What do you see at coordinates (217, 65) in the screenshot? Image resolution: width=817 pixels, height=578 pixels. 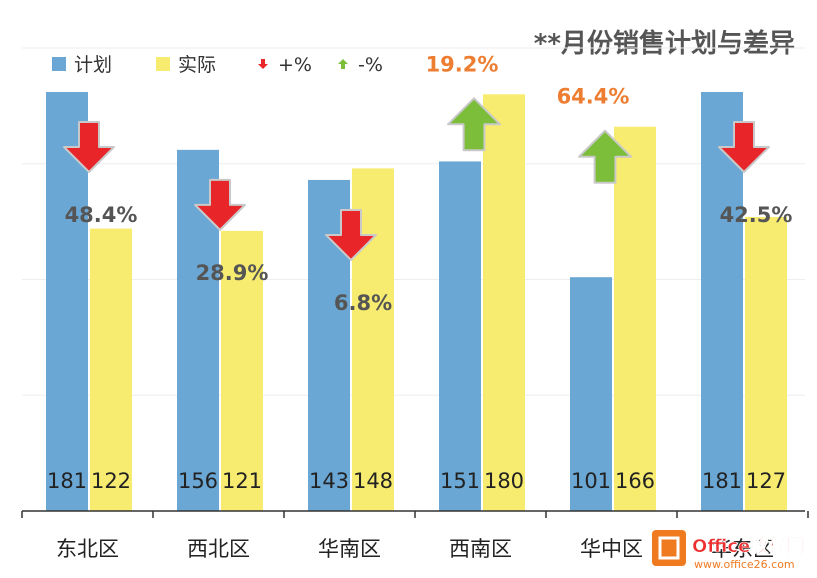 I see `legend: 计划 实际 +% -%` at bounding box center [217, 65].